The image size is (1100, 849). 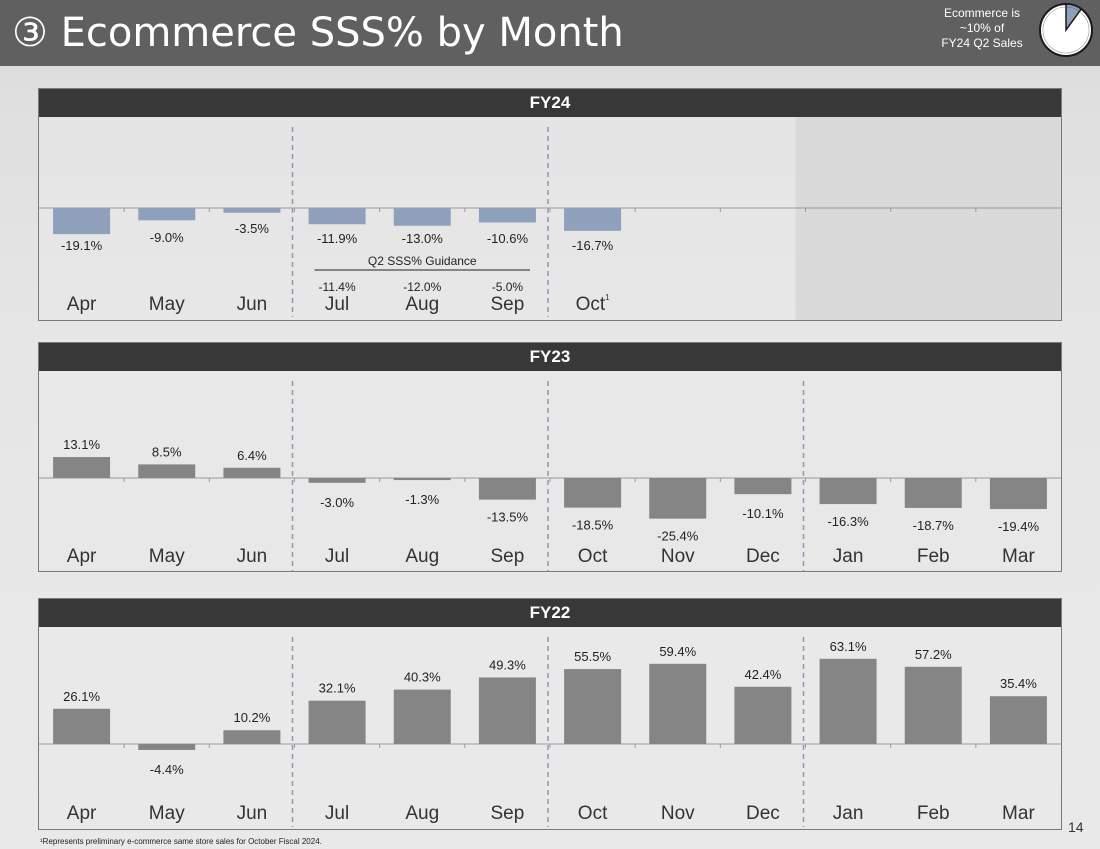 I want to click on share-pie-inner, so click(x=1066, y=30).